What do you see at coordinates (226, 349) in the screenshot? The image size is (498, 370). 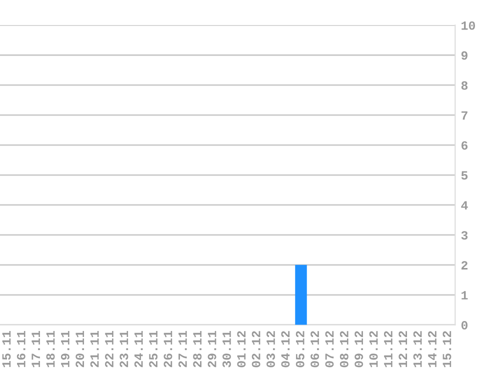 I see `x-tick-label: 30.11` at bounding box center [226, 349].